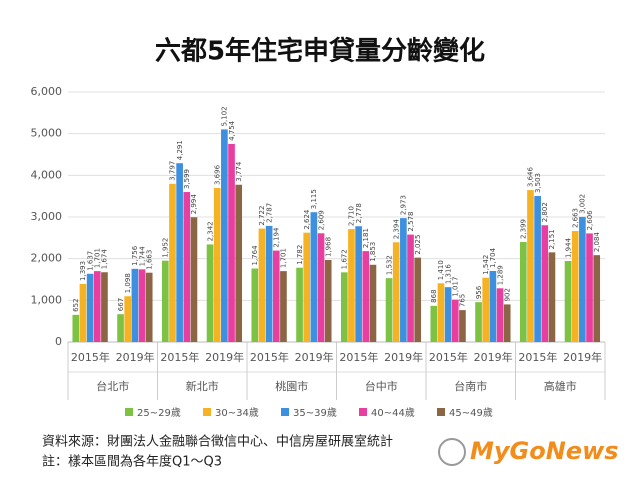 The image size is (640, 480). Describe the element at coordinates (345, 259) in the screenshot. I see `value-label: 1,672` at that location.